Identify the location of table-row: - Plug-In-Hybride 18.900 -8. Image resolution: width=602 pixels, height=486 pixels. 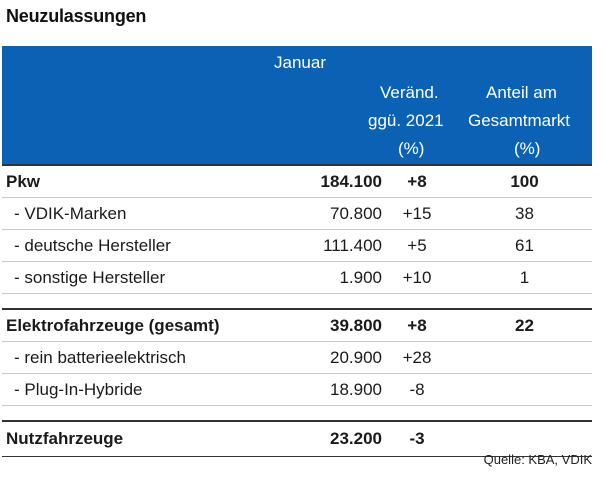
(297, 390).